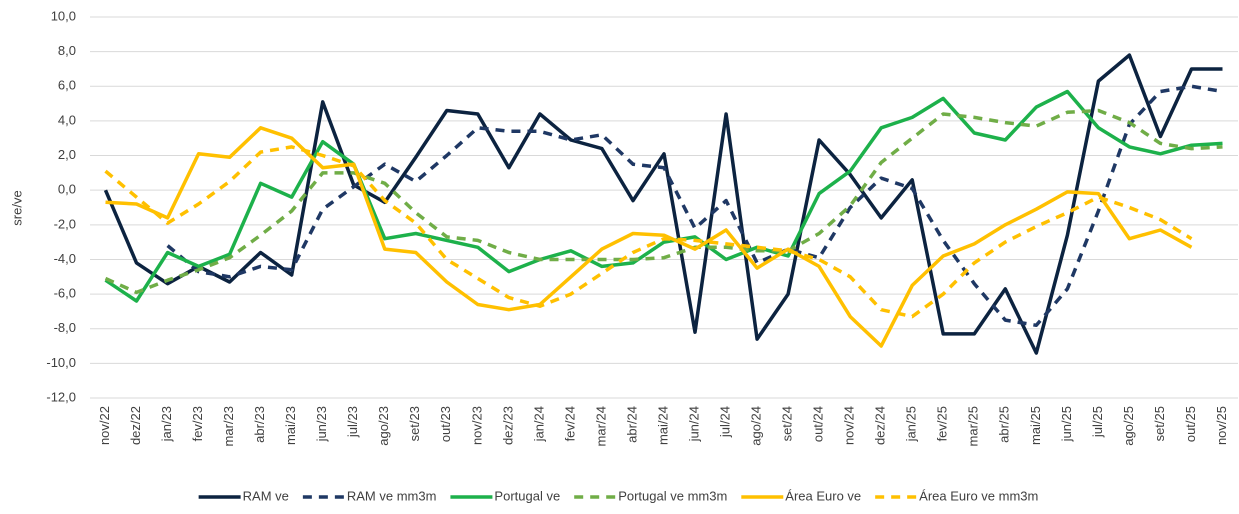  Describe the element at coordinates (67, 85) in the screenshot. I see `y-tick-label: 6,0` at that location.